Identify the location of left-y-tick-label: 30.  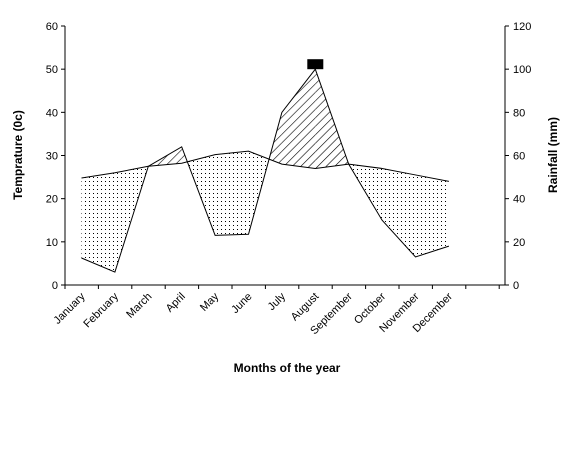
(52, 157).